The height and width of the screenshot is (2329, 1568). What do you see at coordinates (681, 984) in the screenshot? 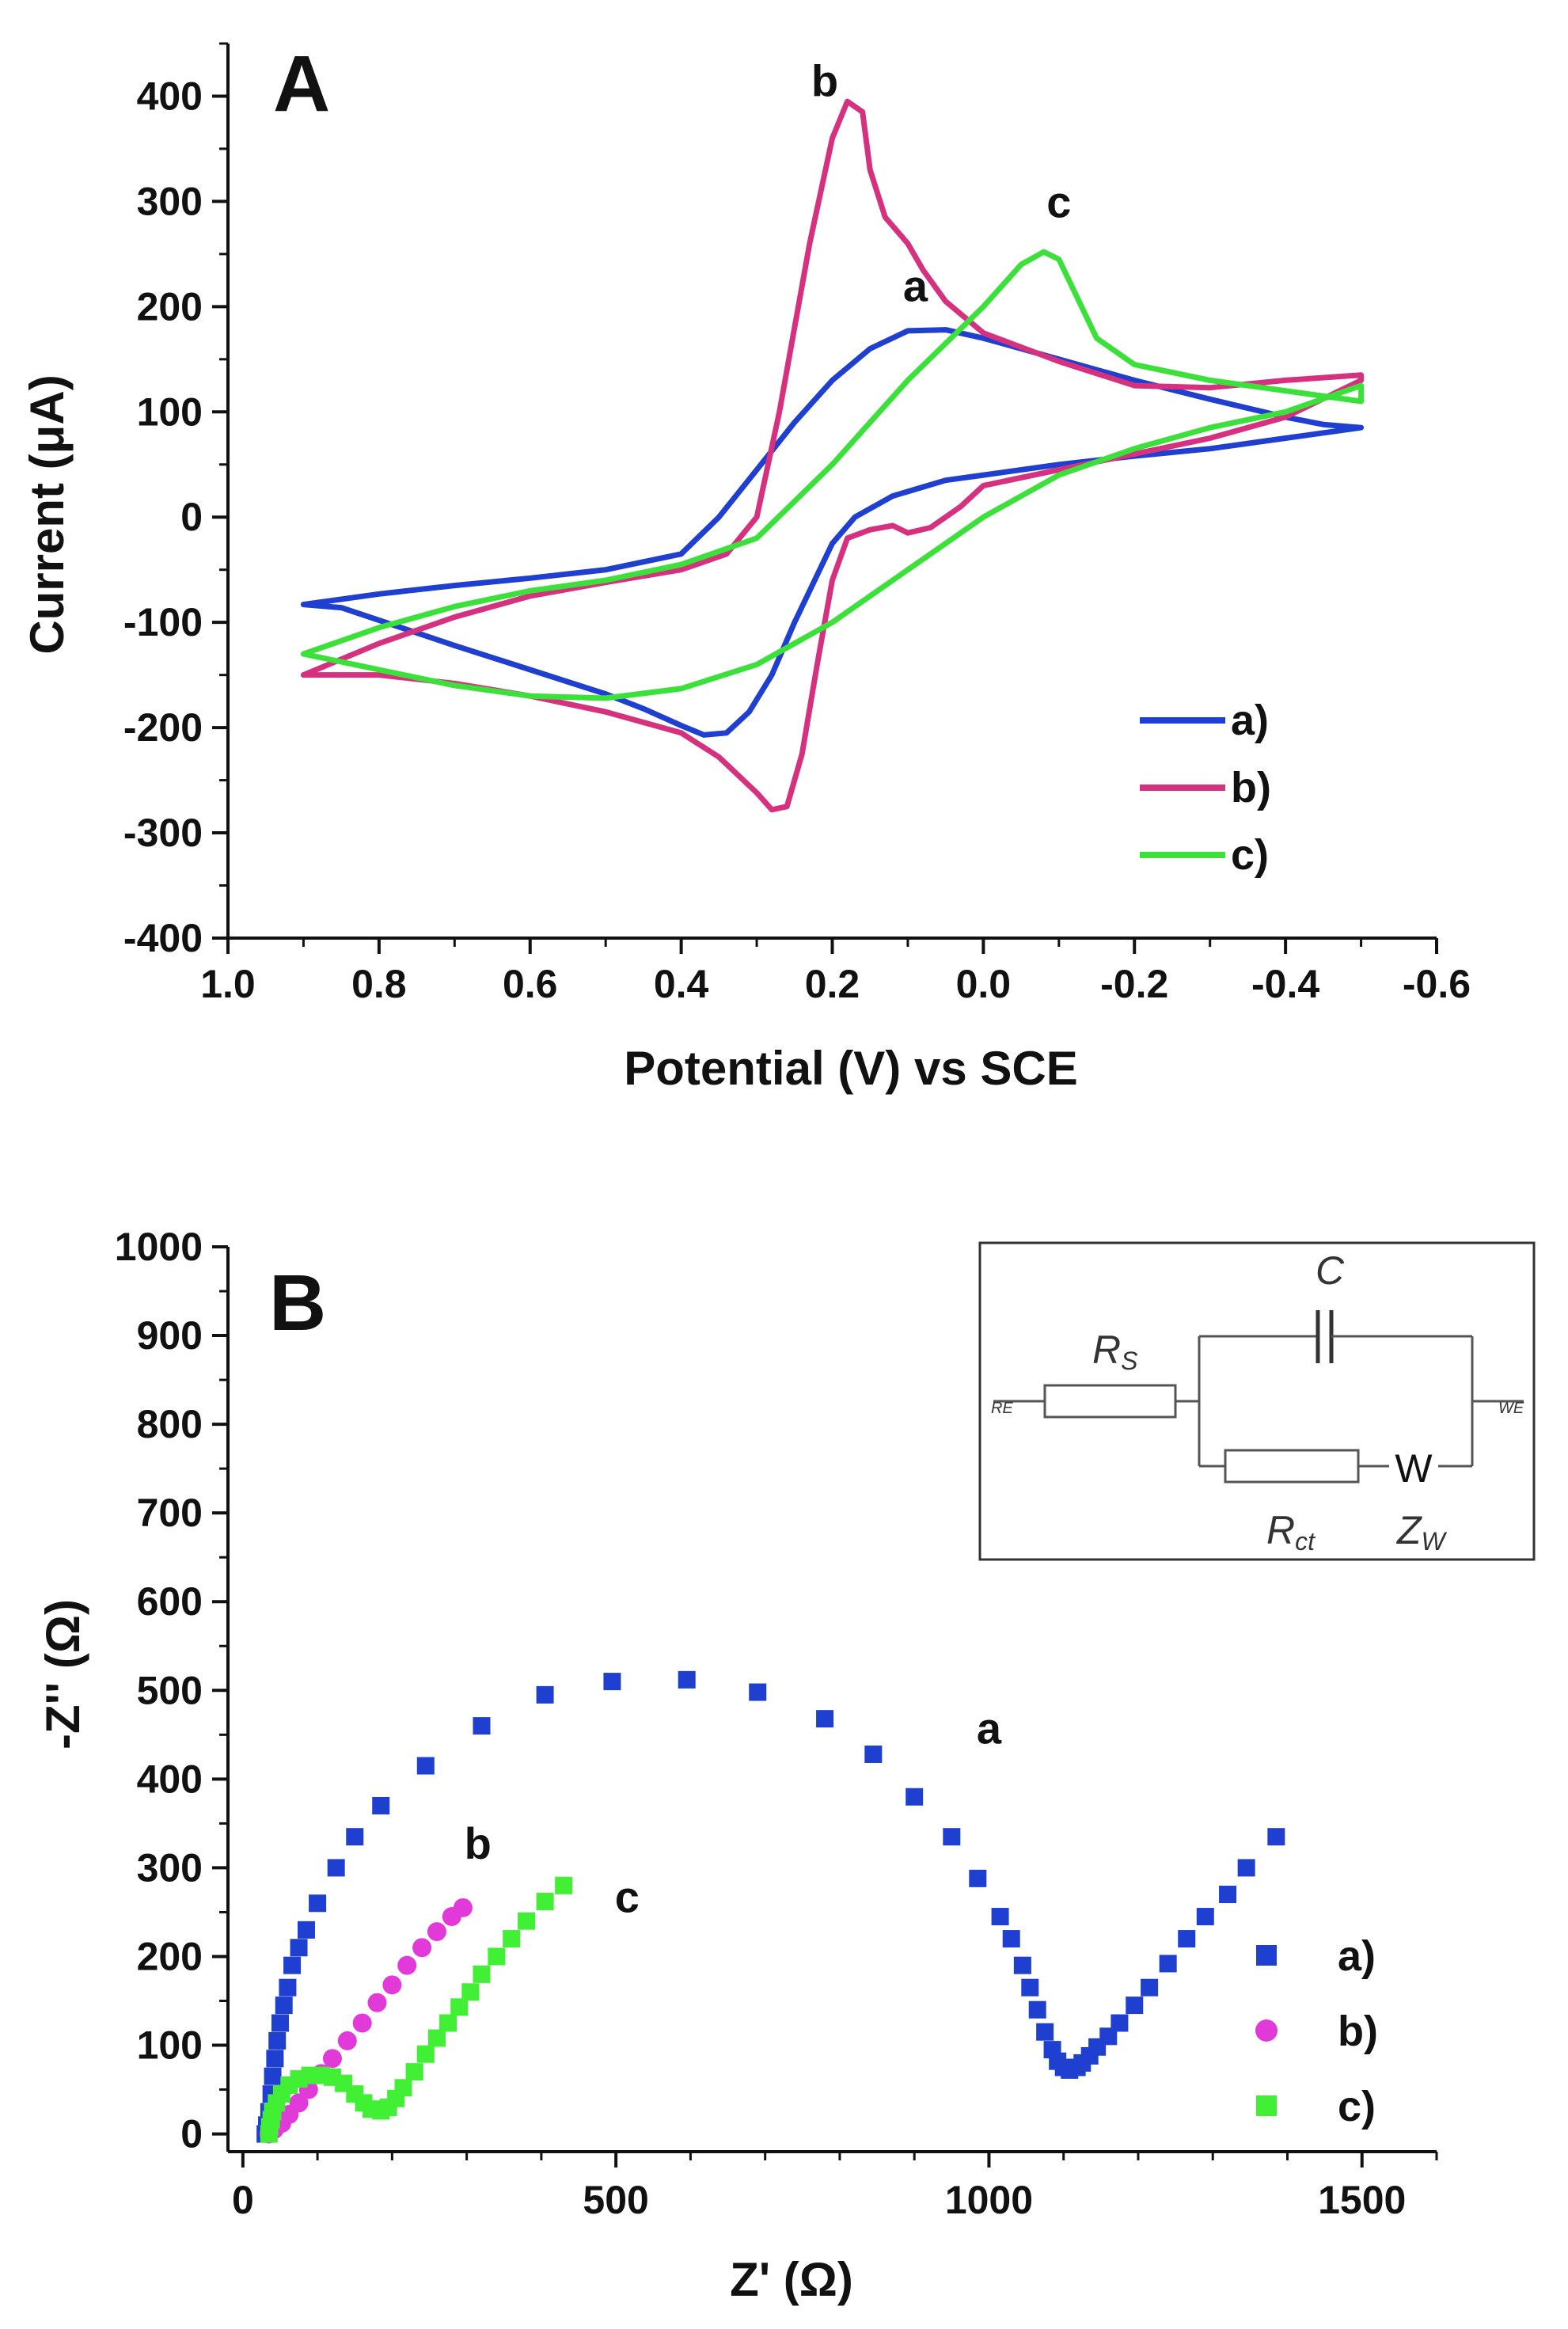
I see `panel-a-x-tick-label: 0.4` at bounding box center [681, 984].